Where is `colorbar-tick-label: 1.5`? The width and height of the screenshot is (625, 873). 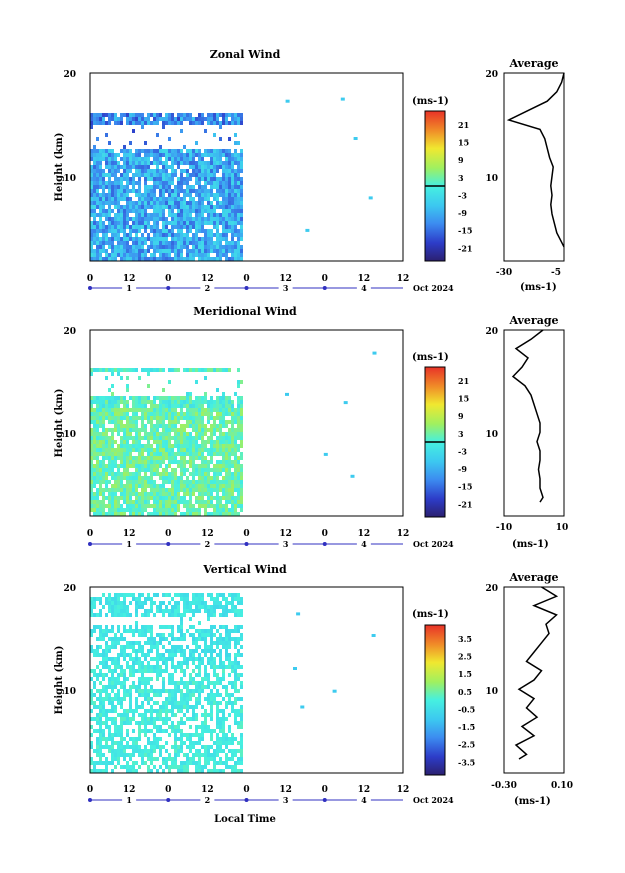 colorbar-tick-label: 1.5 is located at coordinates (465, 674).